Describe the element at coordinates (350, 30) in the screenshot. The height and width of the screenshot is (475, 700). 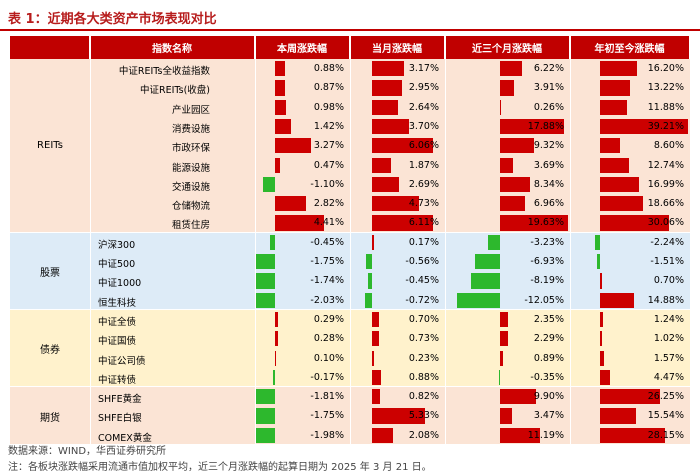
I see `title-rule` at that location.